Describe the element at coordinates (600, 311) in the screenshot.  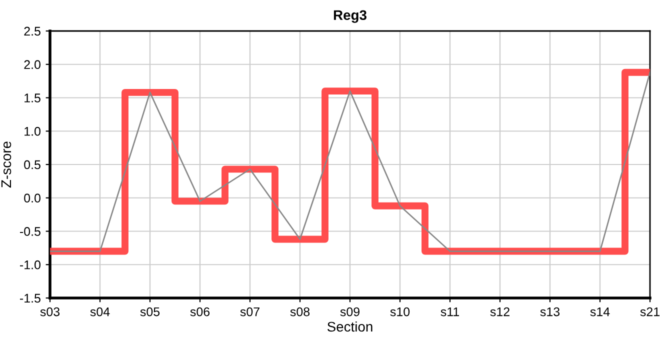
I see `x-tick-label: s14` at that location.